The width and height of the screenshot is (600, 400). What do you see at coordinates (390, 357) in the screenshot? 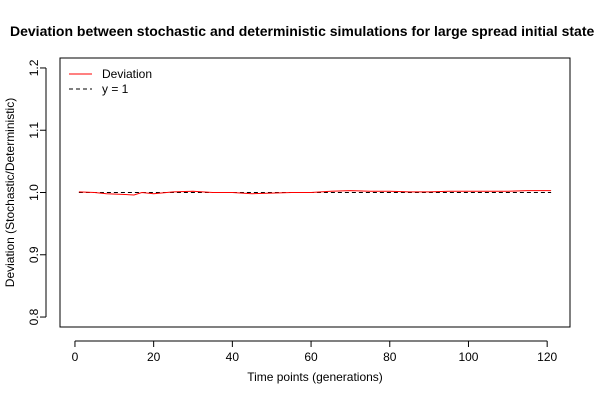
I see `x-tick-label: 80` at bounding box center [390, 357].